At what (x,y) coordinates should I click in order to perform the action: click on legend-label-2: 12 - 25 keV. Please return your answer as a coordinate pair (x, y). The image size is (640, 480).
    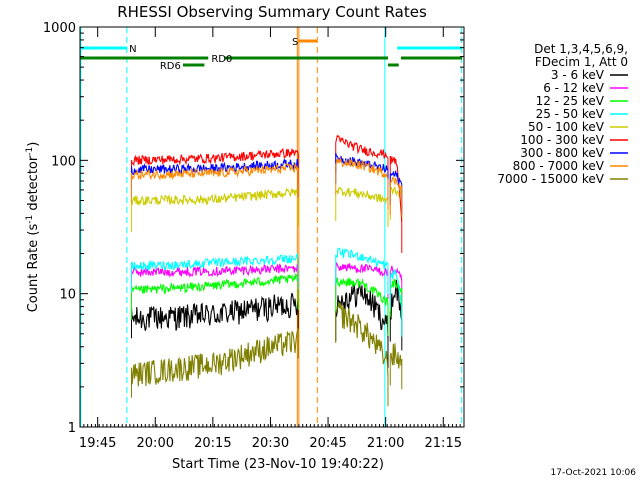
    Looking at the image, I should click on (570, 101).